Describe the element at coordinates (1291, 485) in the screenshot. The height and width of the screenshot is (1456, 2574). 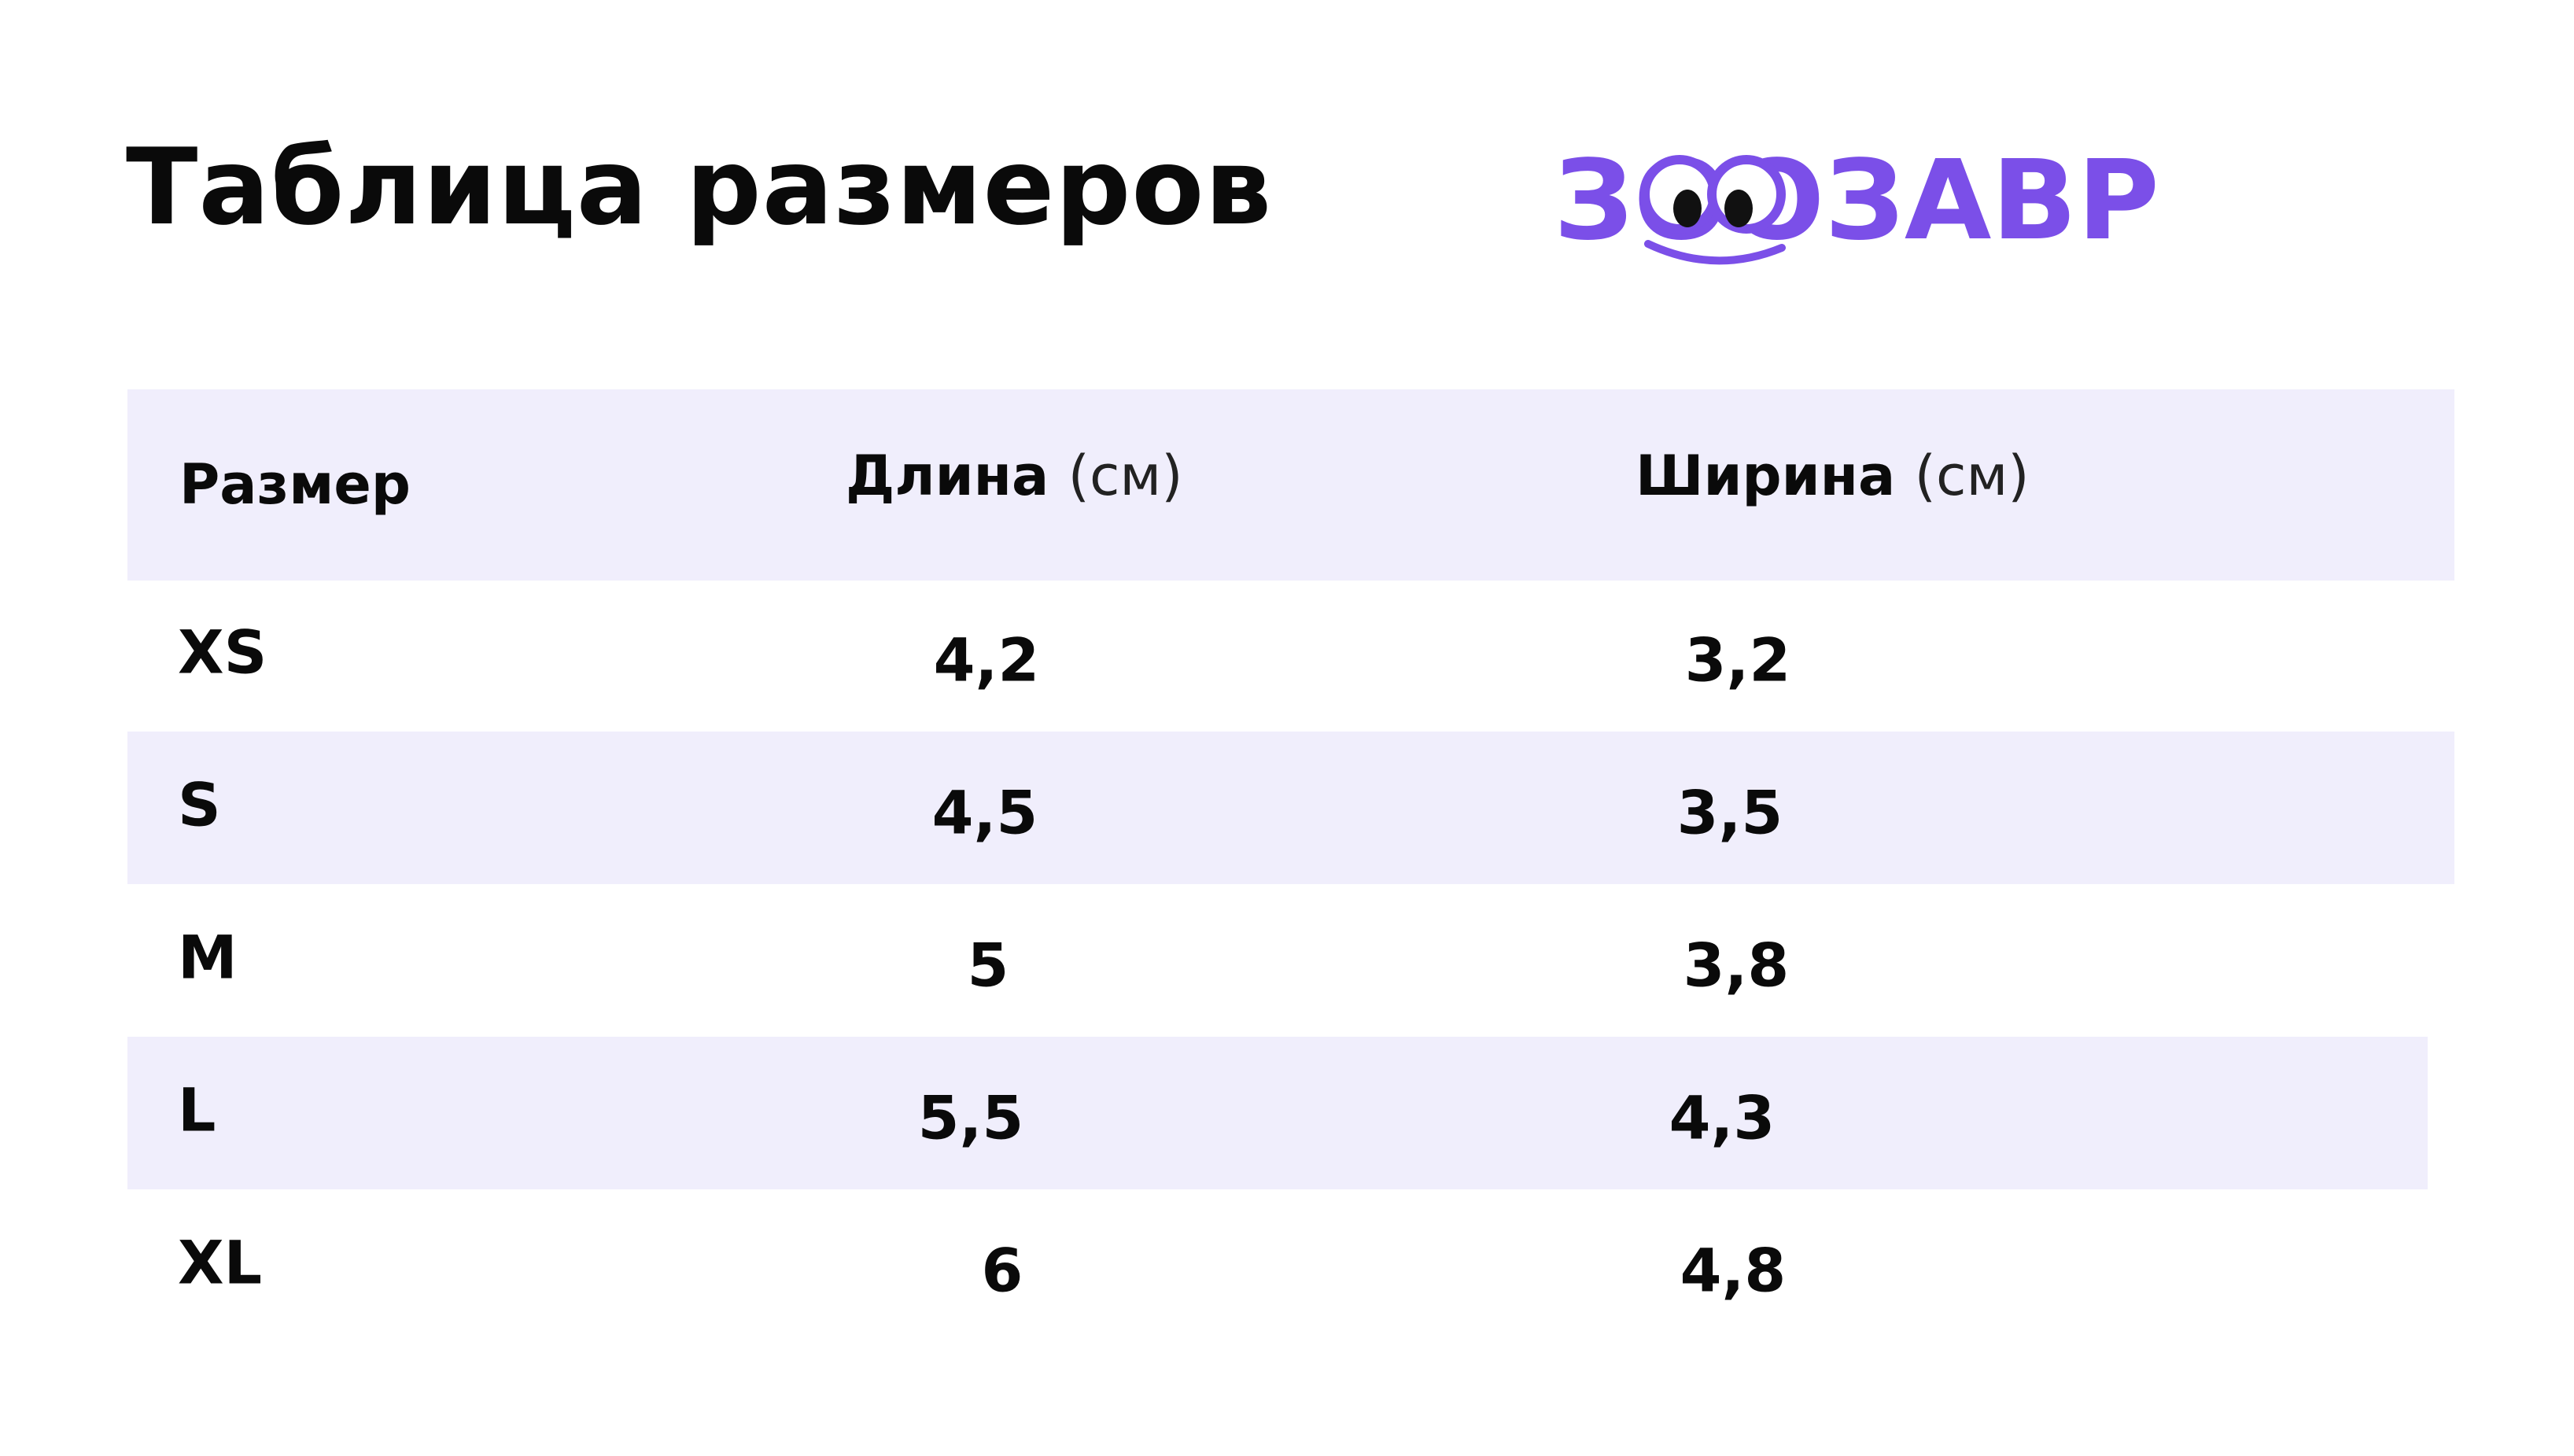
I see `header-band` at that location.